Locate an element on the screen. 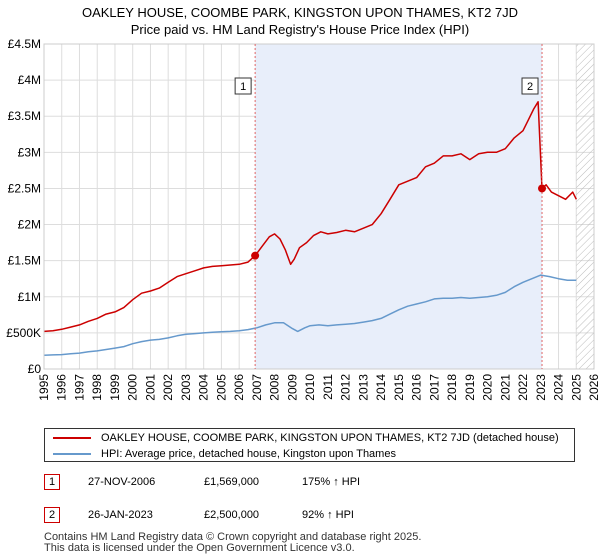 This screenshot has width=600, height=560. x-tick-label: 1997 is located at coordinates (79, 387).